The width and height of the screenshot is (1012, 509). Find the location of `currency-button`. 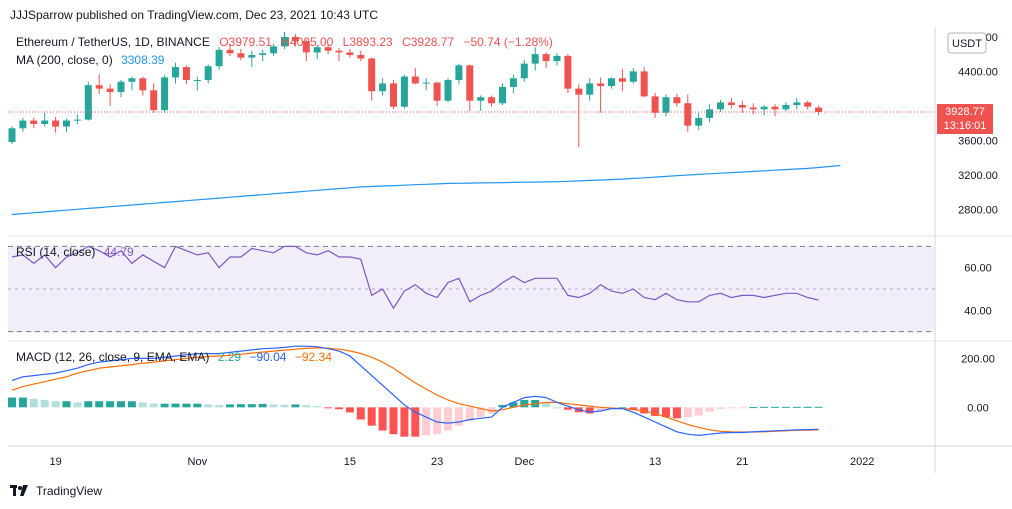

currency-button is located at coordinates (967, 43).